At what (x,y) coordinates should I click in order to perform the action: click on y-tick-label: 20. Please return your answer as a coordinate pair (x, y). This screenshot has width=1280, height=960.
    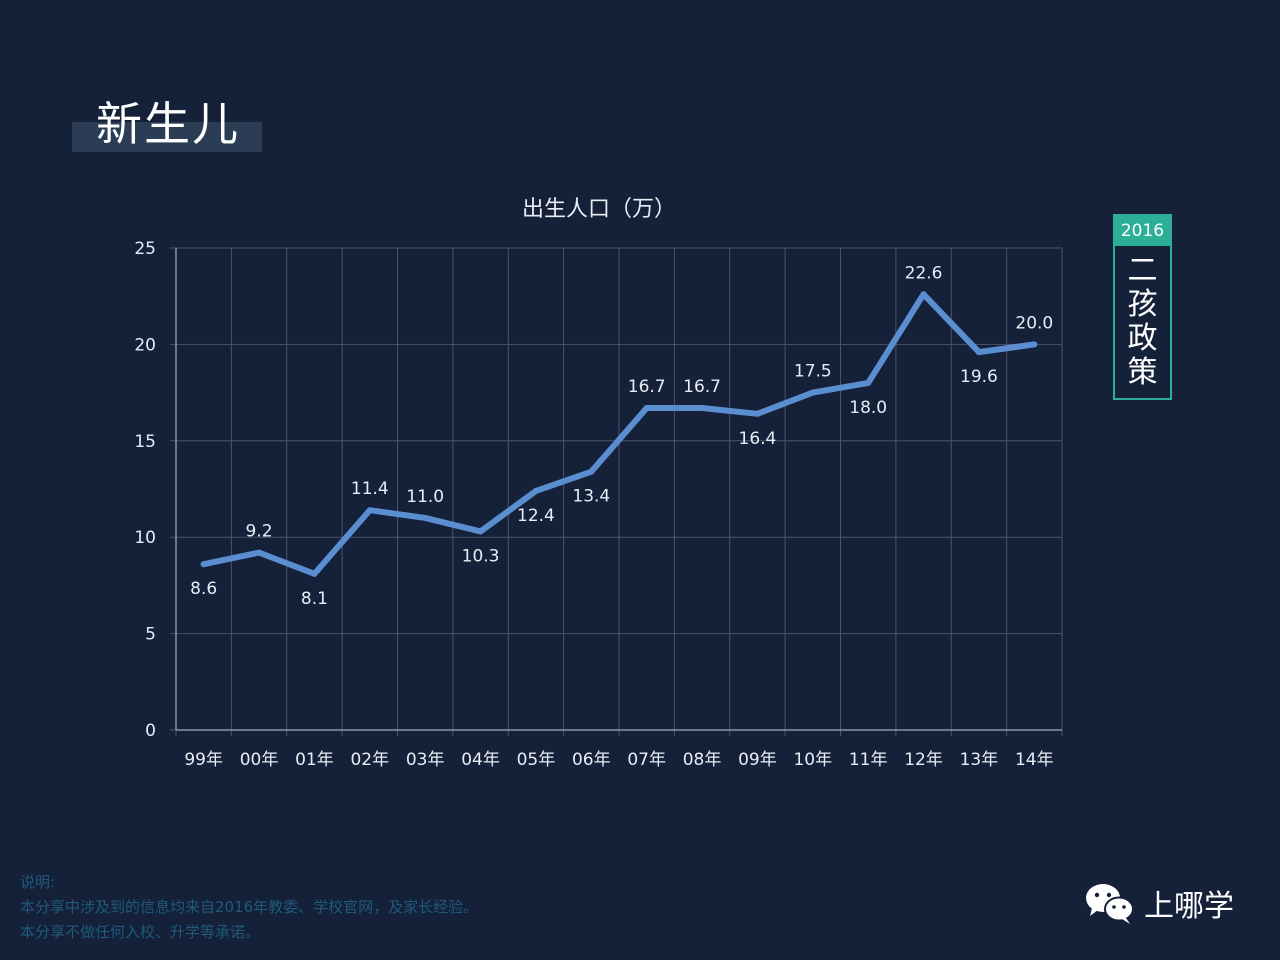
    Looking at the image, I should click on (145, 345).